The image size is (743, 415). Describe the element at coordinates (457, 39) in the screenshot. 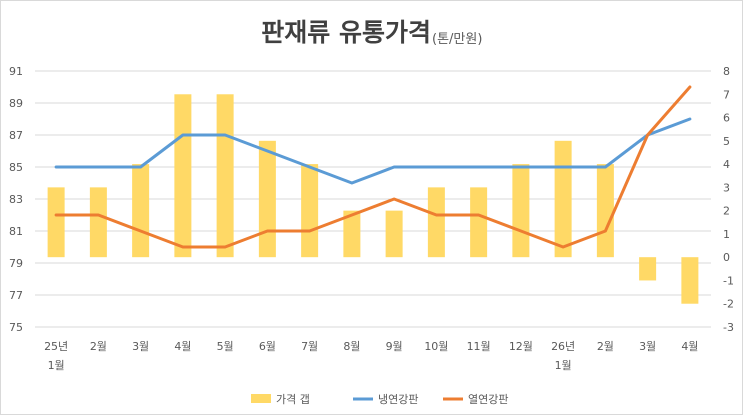

I see `chart-subtitle: (톤/만원)` at that location.